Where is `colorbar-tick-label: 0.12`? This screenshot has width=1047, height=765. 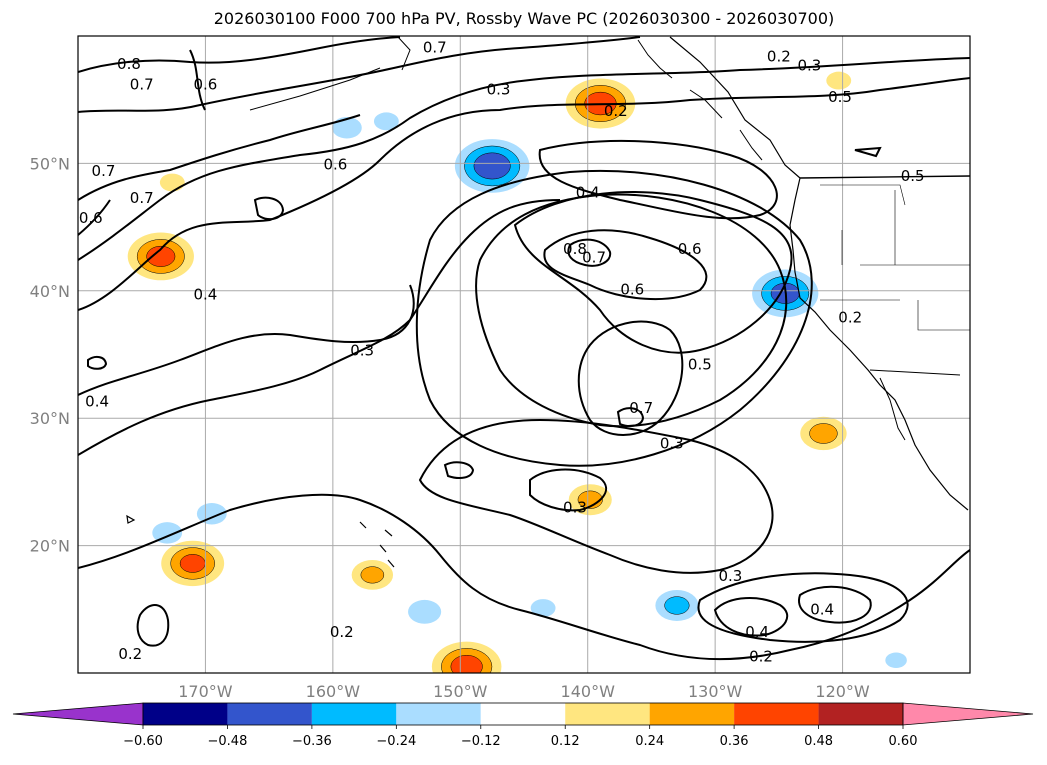
colorbar-tick-label: 0.12 is located at coordinates (565, 741).